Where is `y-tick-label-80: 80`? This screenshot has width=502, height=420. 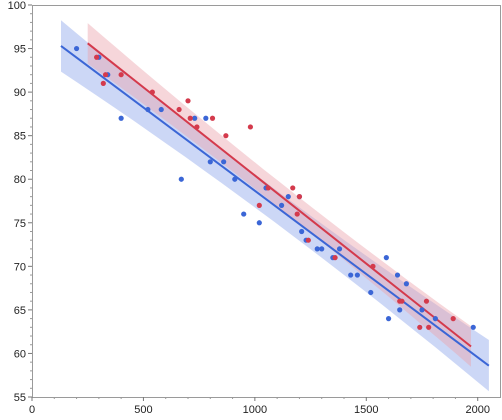
y-tick-label-80: 80 is located at coordinates (20, 180).